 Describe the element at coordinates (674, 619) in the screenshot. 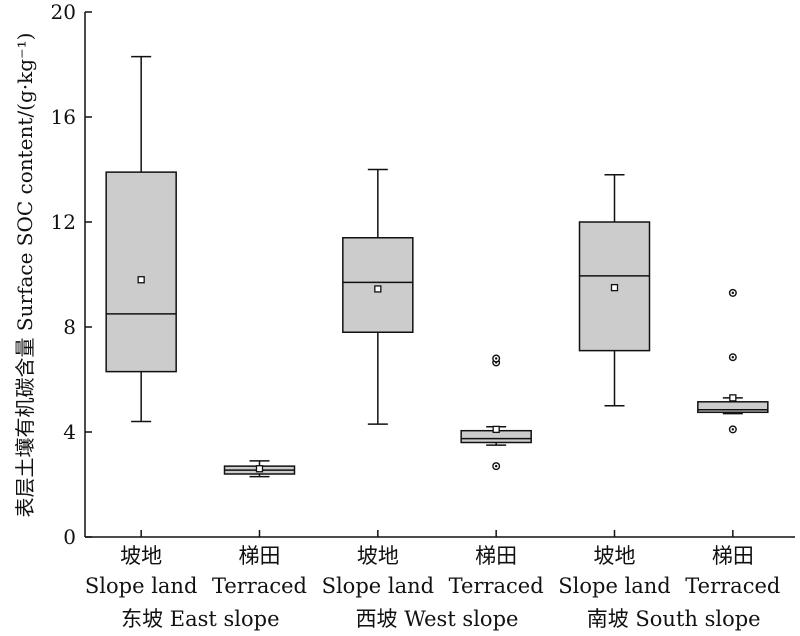

I see `x-group-label: 南坡 South slope` at that location.